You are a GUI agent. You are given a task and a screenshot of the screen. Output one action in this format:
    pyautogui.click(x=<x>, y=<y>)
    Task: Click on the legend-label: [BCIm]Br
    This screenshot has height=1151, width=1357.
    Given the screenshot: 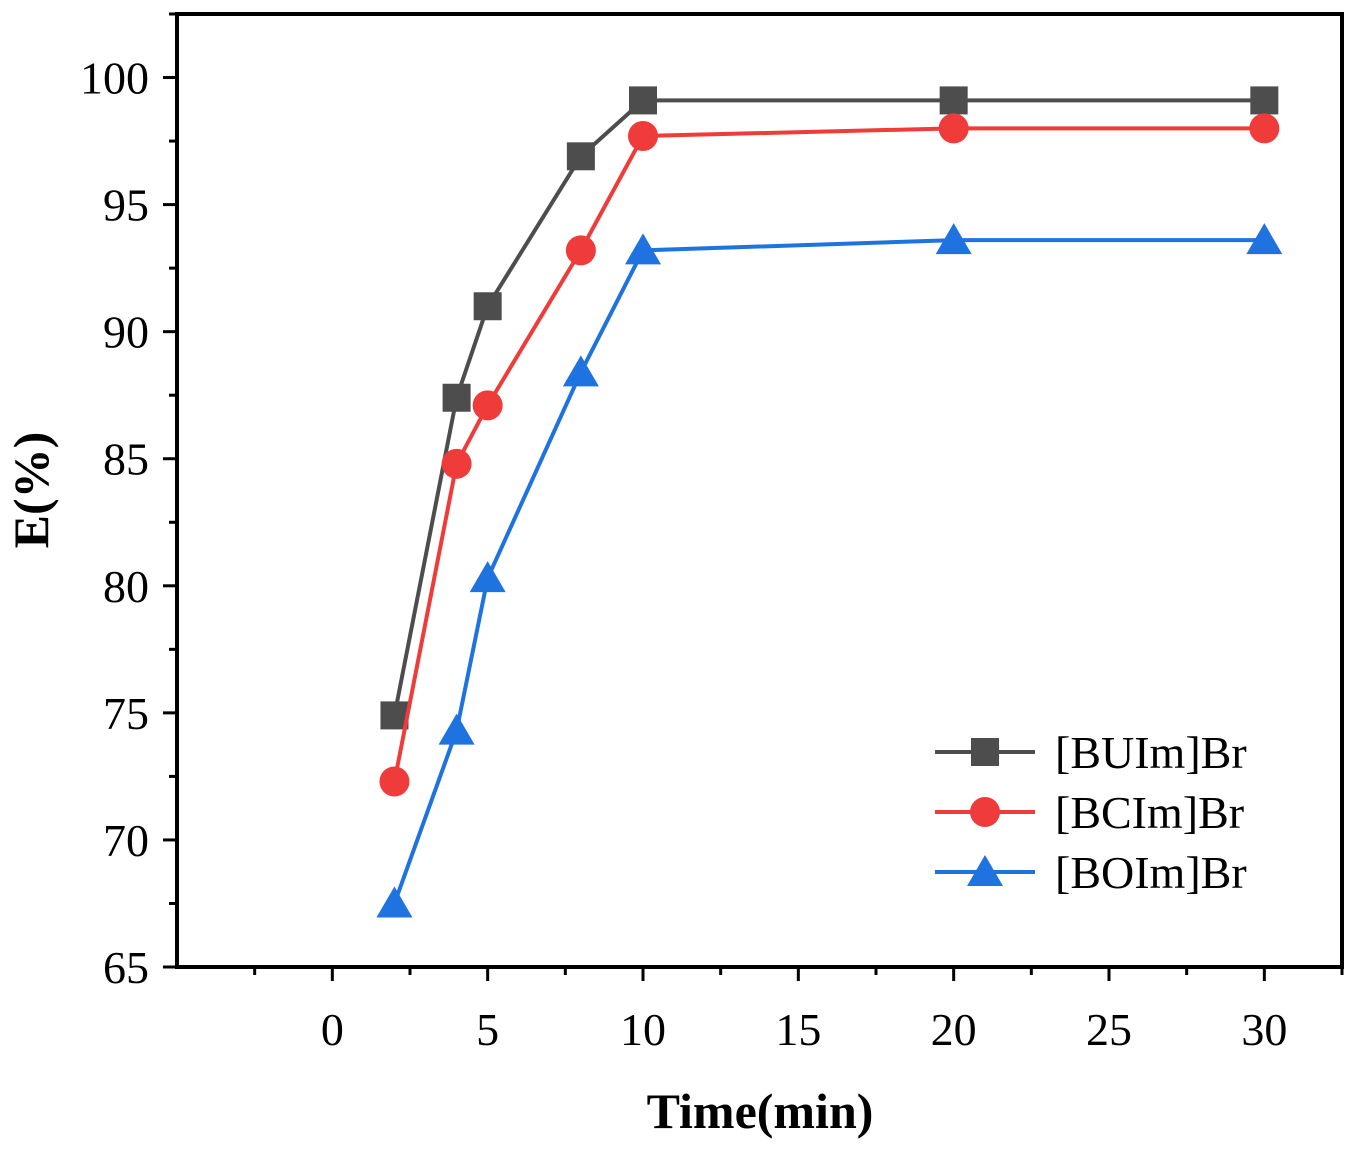 What is the action you would take?
    pyautogui.click(x=1149, y=812)
    